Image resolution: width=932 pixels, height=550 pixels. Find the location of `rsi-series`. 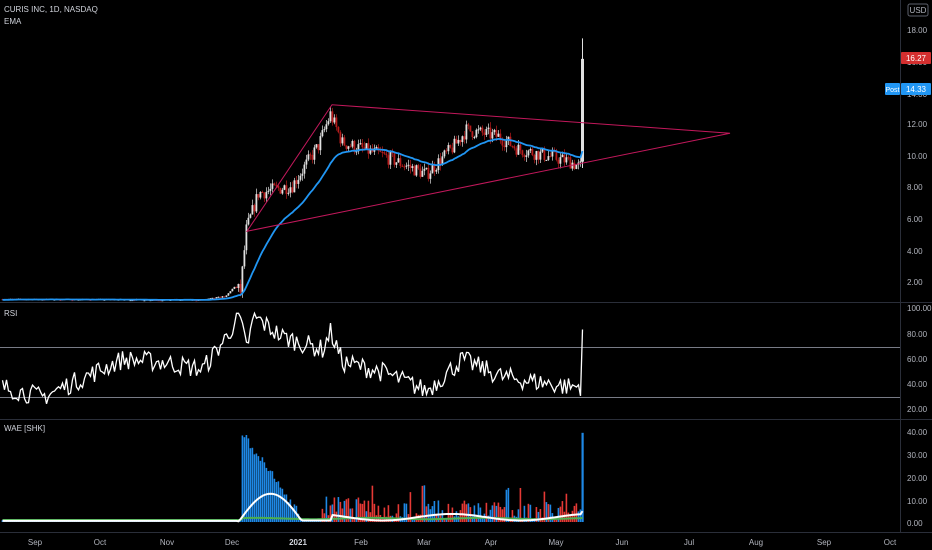

rsi-series is located at coordinates (292, 357).